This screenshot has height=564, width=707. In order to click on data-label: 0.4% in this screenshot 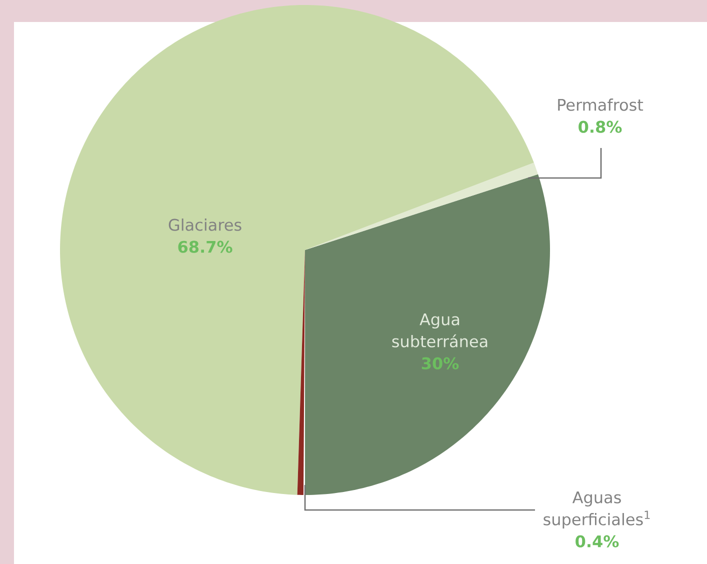, I will do `click(597, 541)`.